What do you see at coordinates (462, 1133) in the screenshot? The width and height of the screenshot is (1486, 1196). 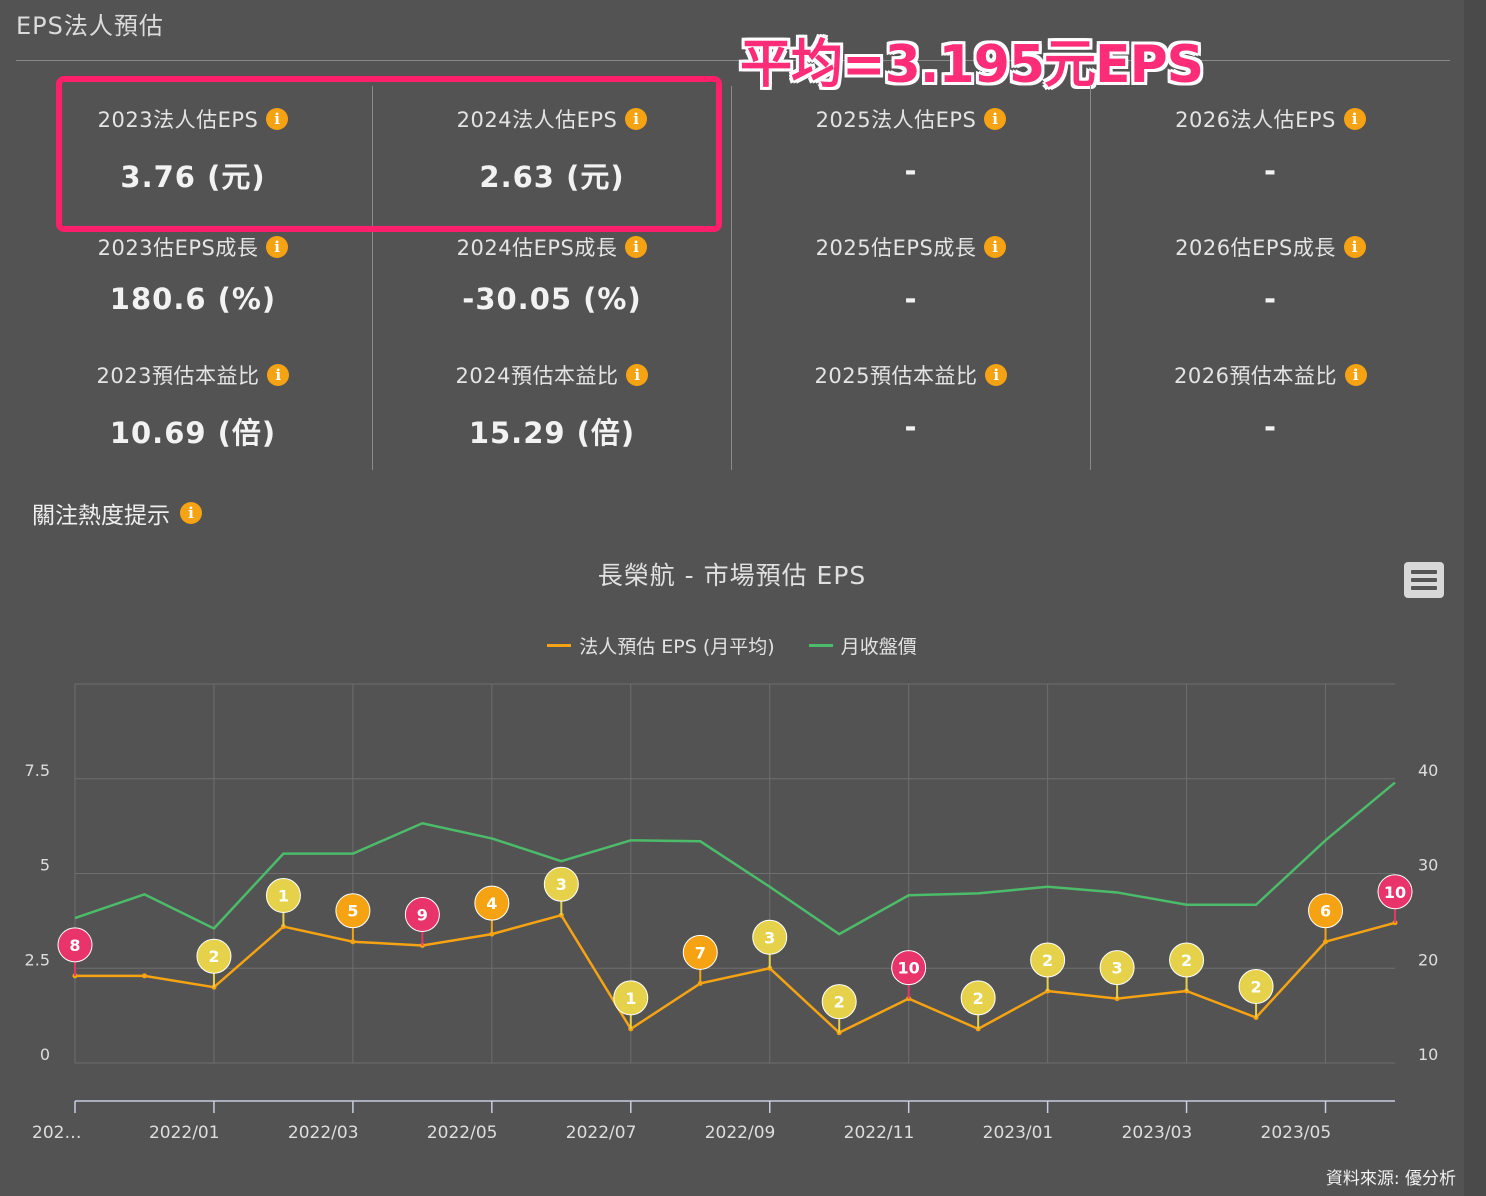 I see `x-tick-label: 2022/05` at bounding box center [462, 1133].